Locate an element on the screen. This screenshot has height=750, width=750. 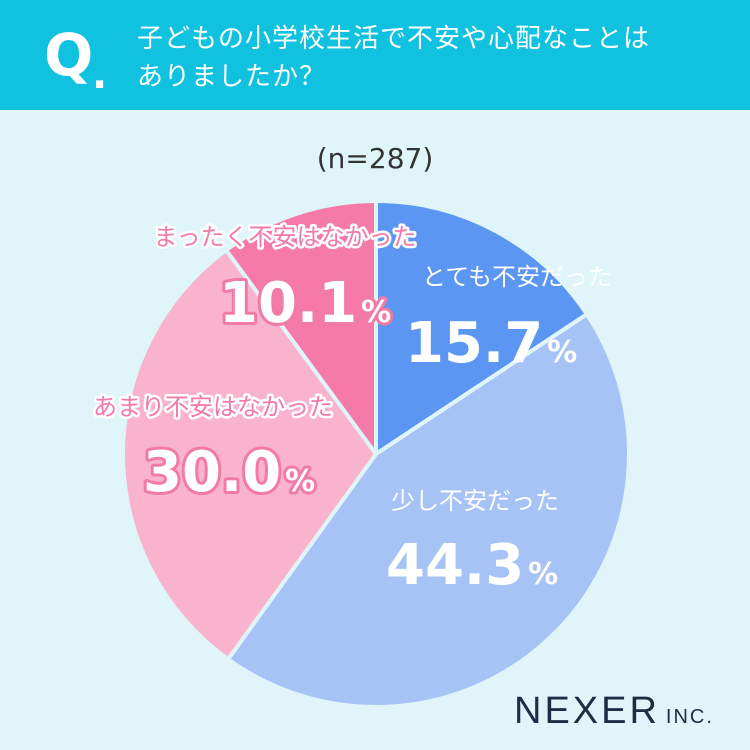
sample-size: (n=287) is located at coordinates (375, 158).